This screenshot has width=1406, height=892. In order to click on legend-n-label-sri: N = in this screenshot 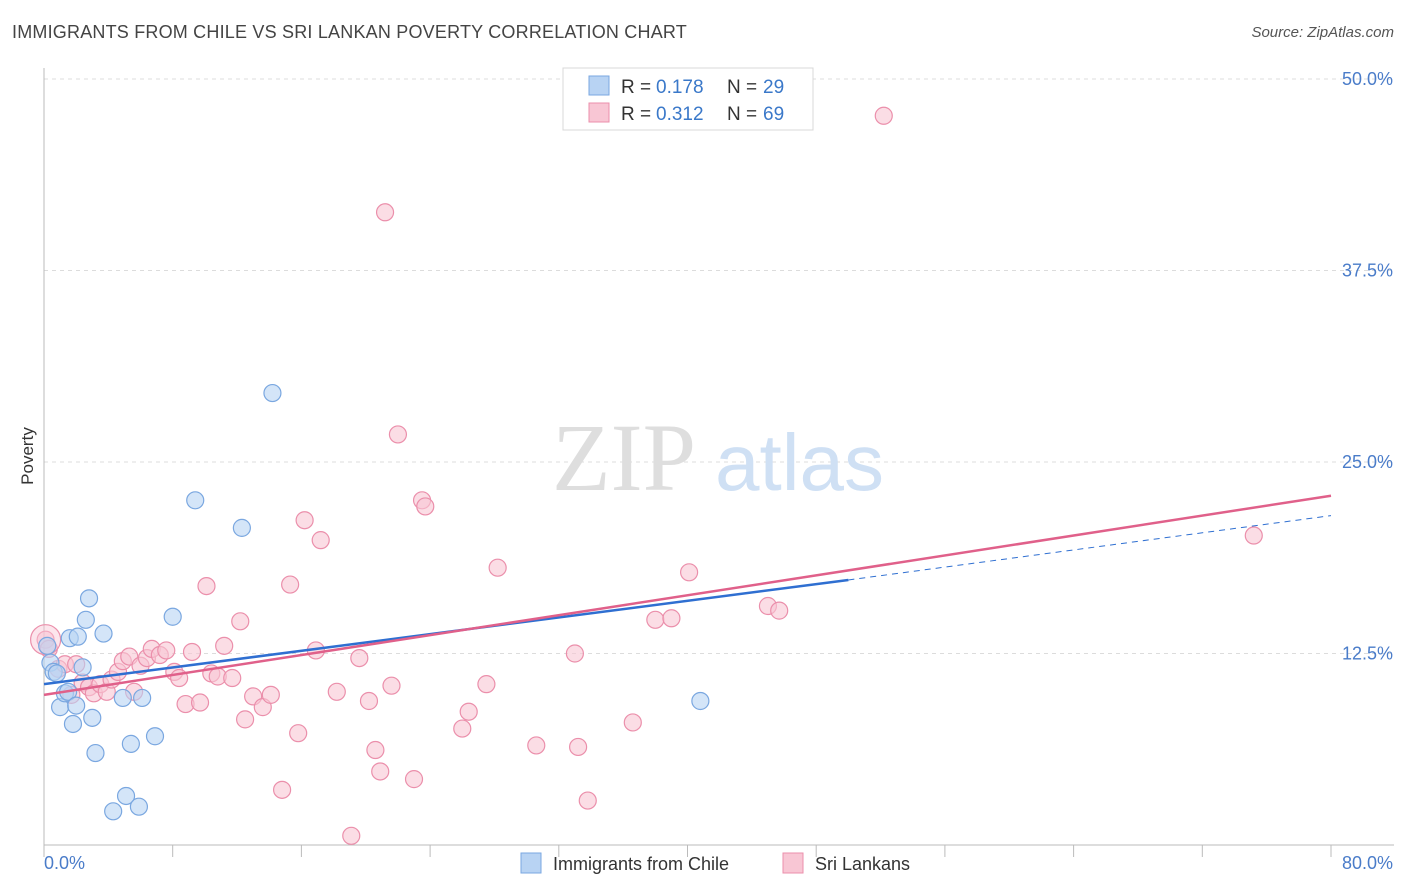, I will do `click(742, 114)`.